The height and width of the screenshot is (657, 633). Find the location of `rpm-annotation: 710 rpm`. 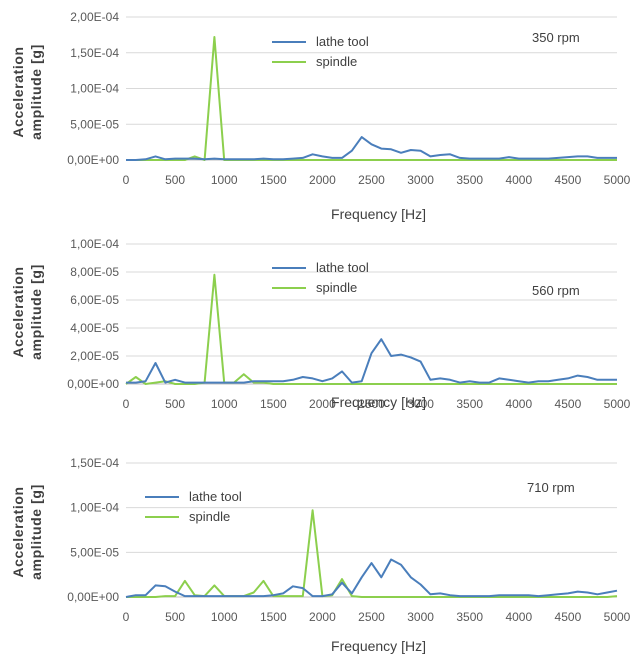

rpm-annotation: 710 rpm is located at coordinates (551, 487).